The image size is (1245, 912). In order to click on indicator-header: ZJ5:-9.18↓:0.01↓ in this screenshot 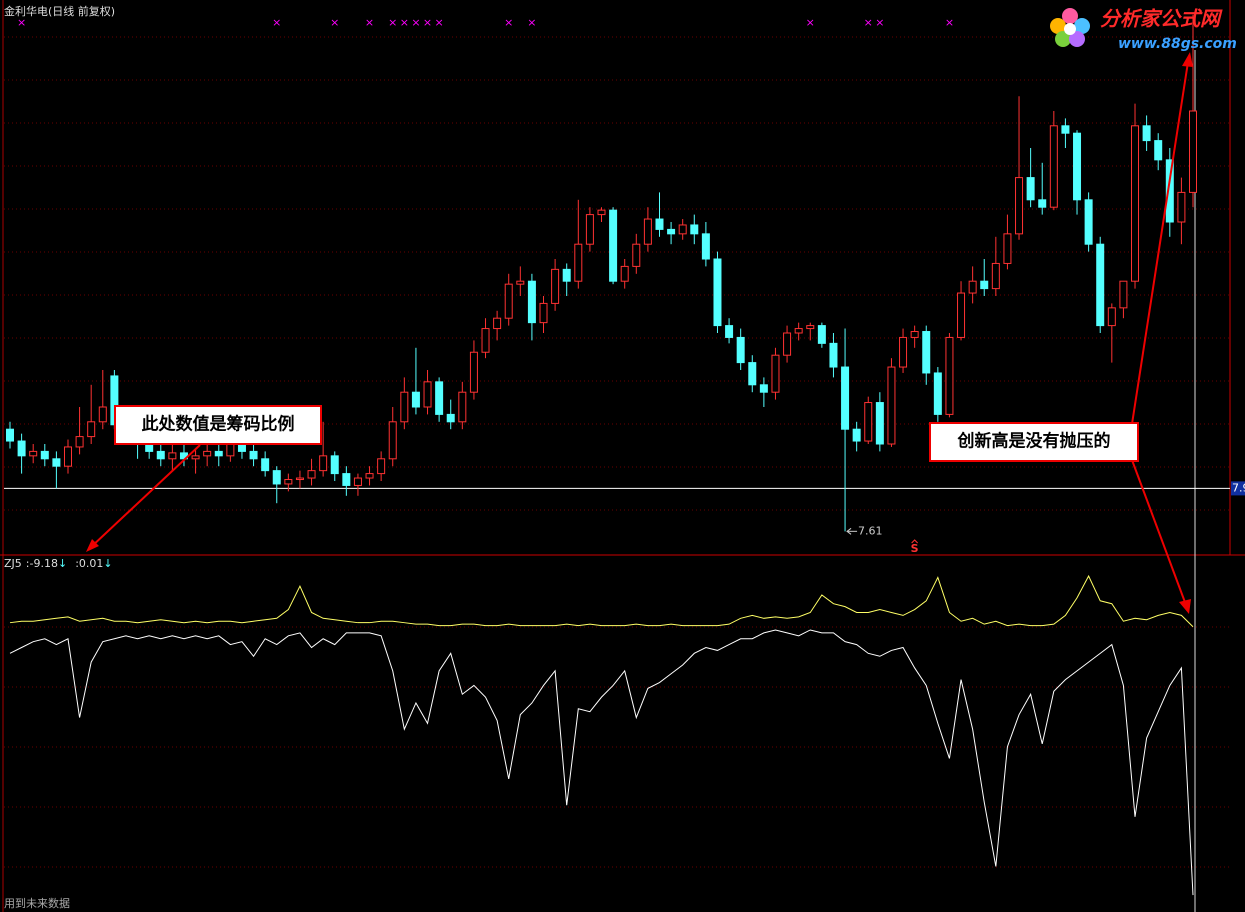, I will do `click(58, 563)`.